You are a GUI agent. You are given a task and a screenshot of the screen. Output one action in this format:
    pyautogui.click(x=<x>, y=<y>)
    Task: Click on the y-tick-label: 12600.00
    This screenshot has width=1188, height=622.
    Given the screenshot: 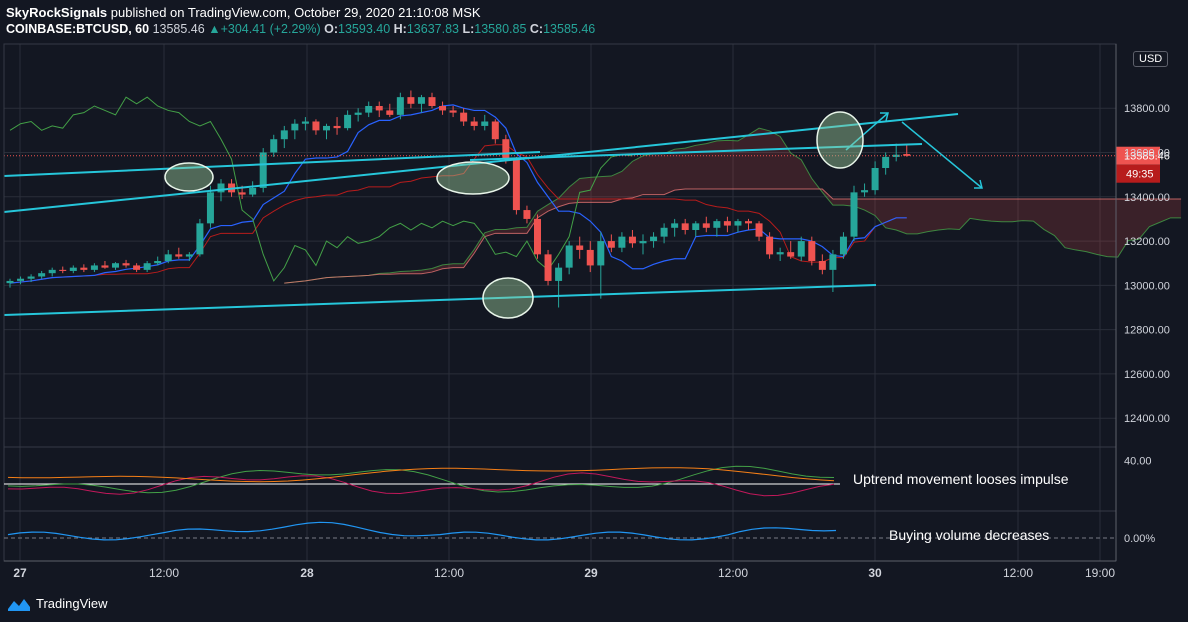 What is the action you would take?
    pyautogui.click(x=1147, y=375)
    